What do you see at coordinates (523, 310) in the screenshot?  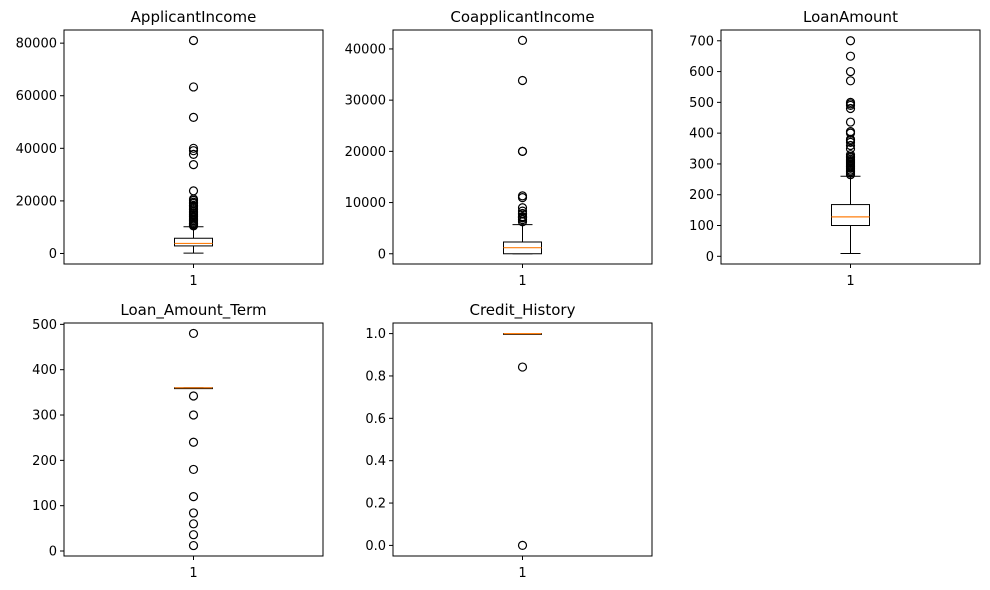 I see `panel-title: Credit_History` at bounding box center [523, 310].